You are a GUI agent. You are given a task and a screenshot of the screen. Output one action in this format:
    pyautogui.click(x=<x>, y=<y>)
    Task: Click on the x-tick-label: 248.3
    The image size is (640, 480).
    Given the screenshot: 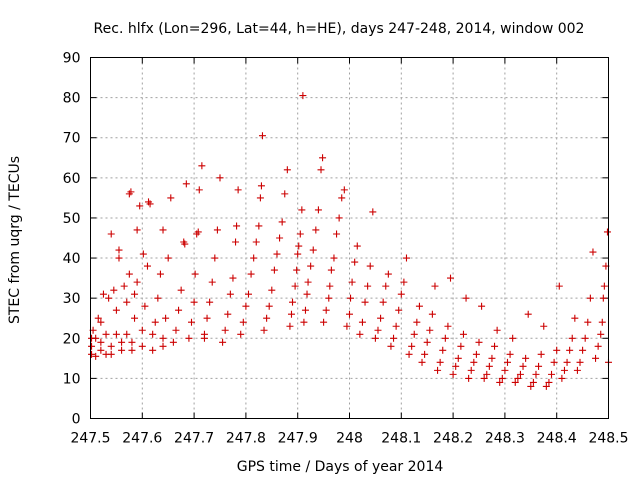 What is the action you would take?
    pyautogui.click(x=505, y=439)
    